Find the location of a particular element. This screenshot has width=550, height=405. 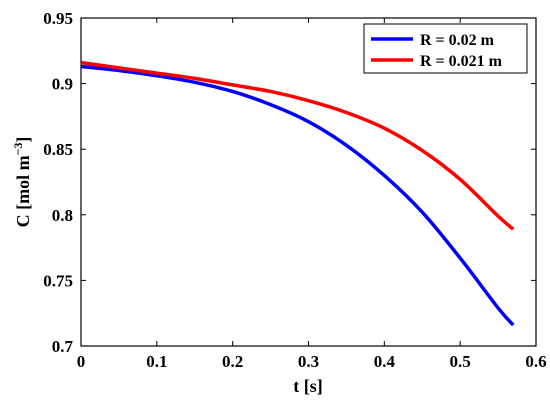

y-tick-label: 0.9 is located at coordinates (62, 84).